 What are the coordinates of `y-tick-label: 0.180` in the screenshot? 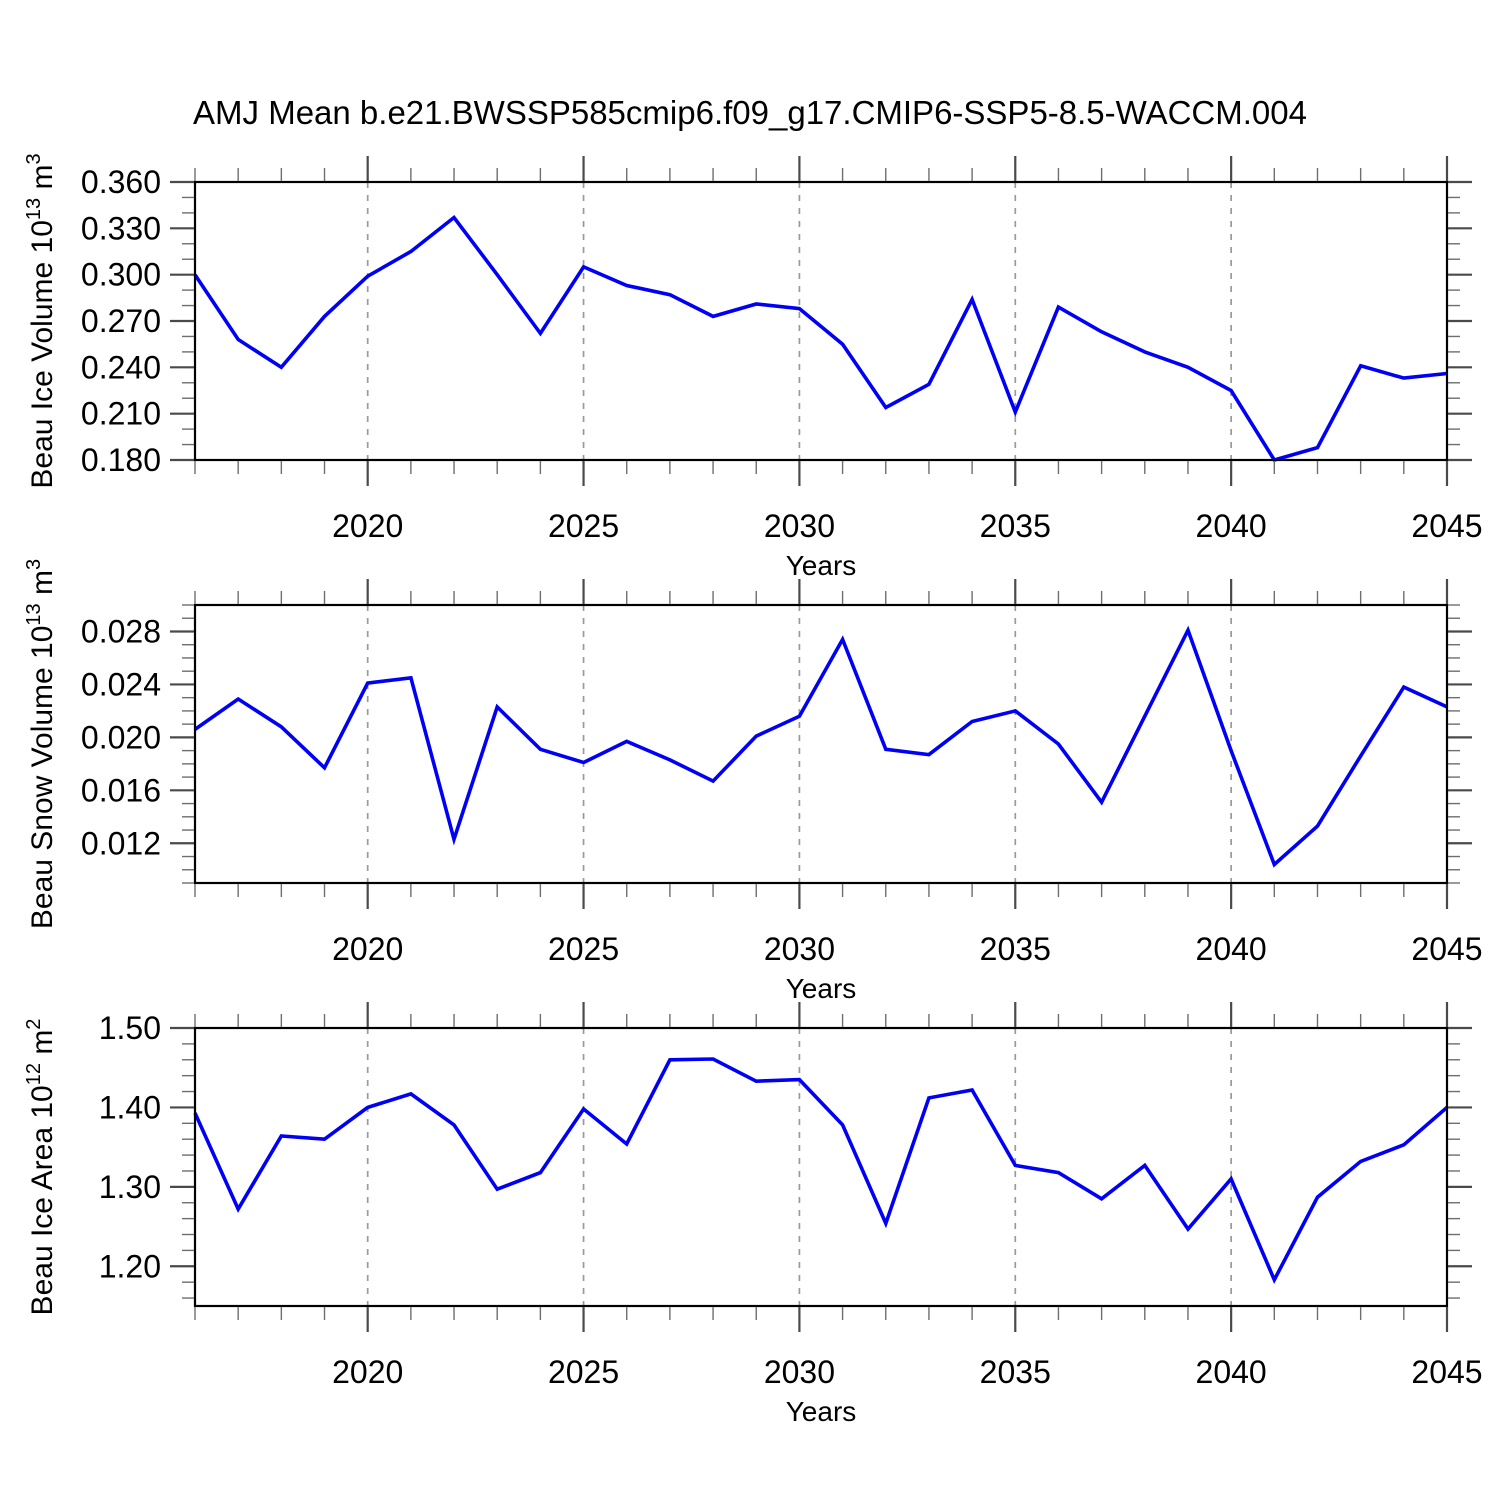 It's located at (121, 460).